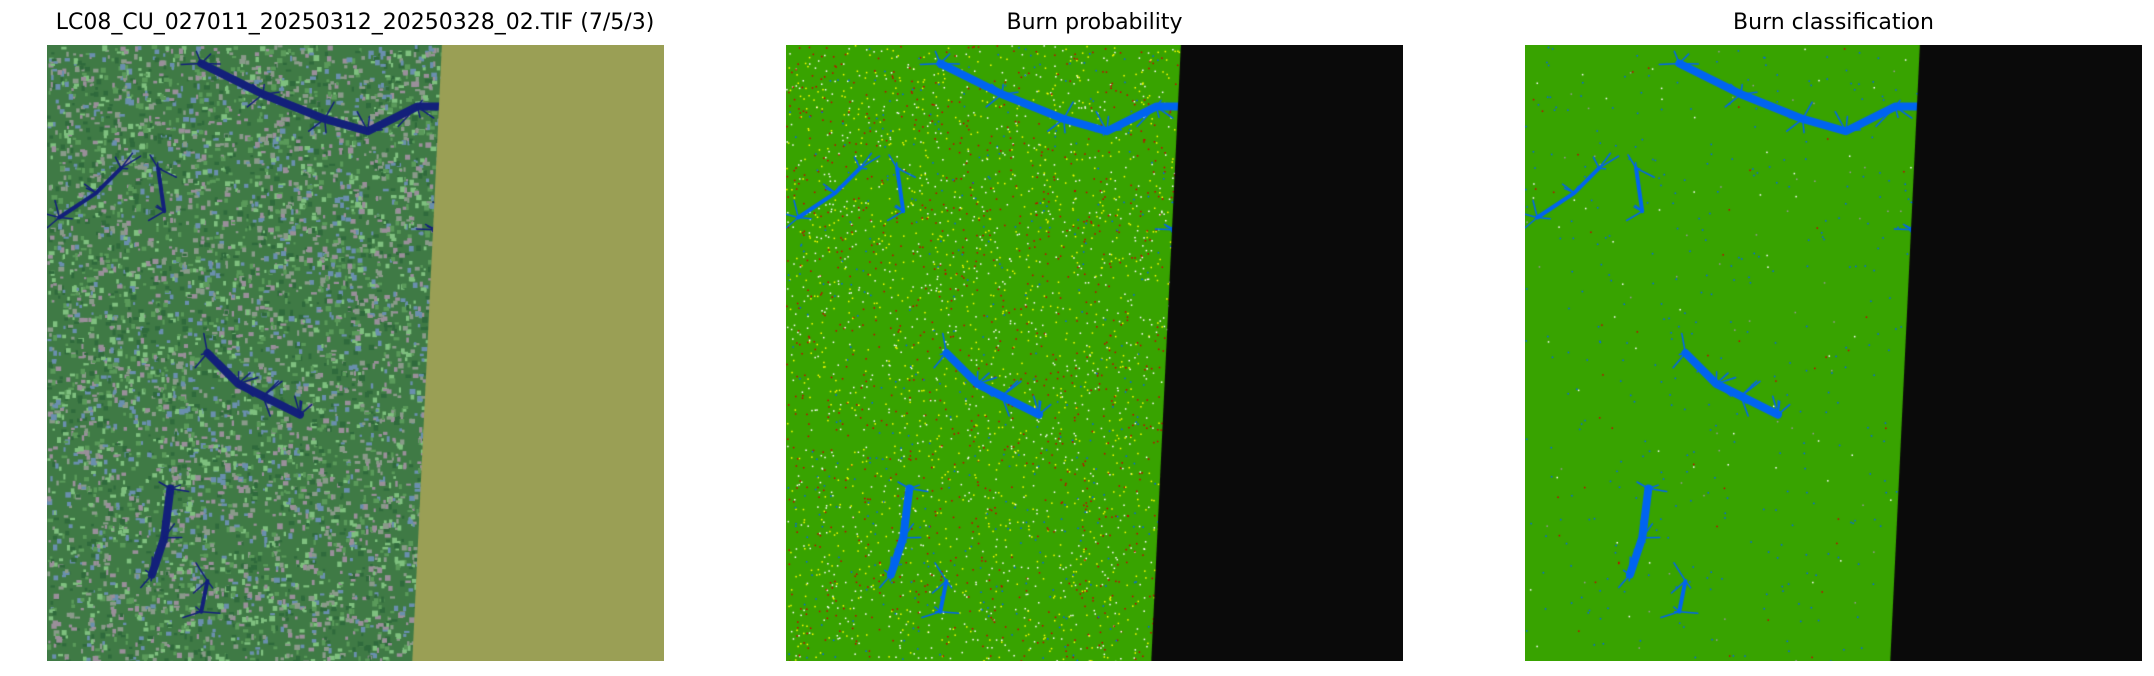 This screenshot has height=676, width=2154. Describe the element at coordinates (1094, 22) in the screenshot. I see `panel-title-burn-probability: Burn probability` at that location.